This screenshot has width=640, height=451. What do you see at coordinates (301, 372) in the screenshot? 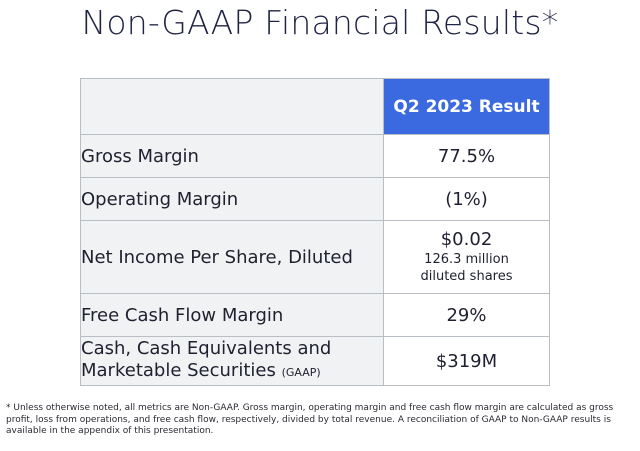
I see `gaap-qualifier: (GAAP)` at bounding box center [301, 372].